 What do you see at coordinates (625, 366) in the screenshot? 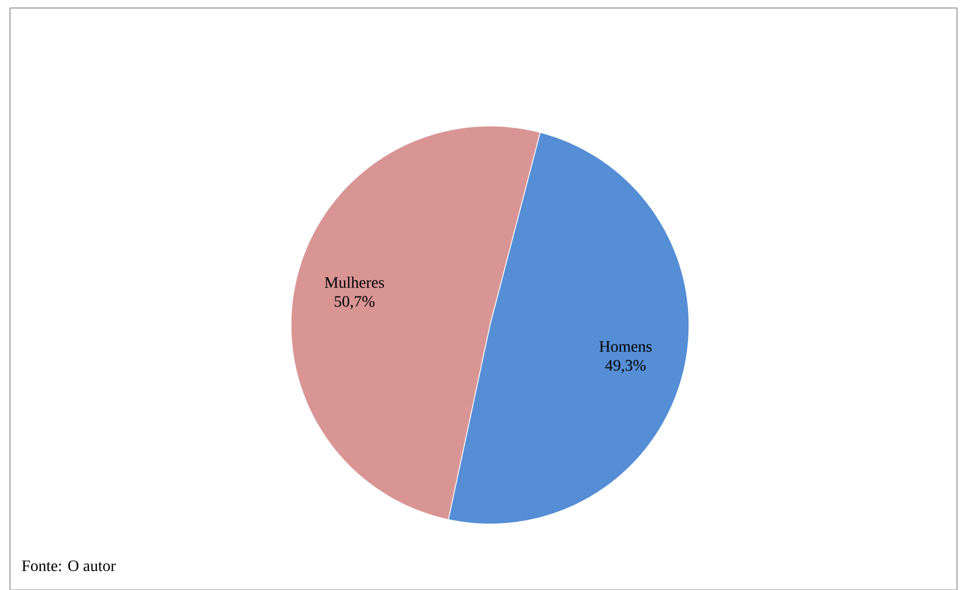
I see `data-label: 49,3%` at bounding box center [625, 366].